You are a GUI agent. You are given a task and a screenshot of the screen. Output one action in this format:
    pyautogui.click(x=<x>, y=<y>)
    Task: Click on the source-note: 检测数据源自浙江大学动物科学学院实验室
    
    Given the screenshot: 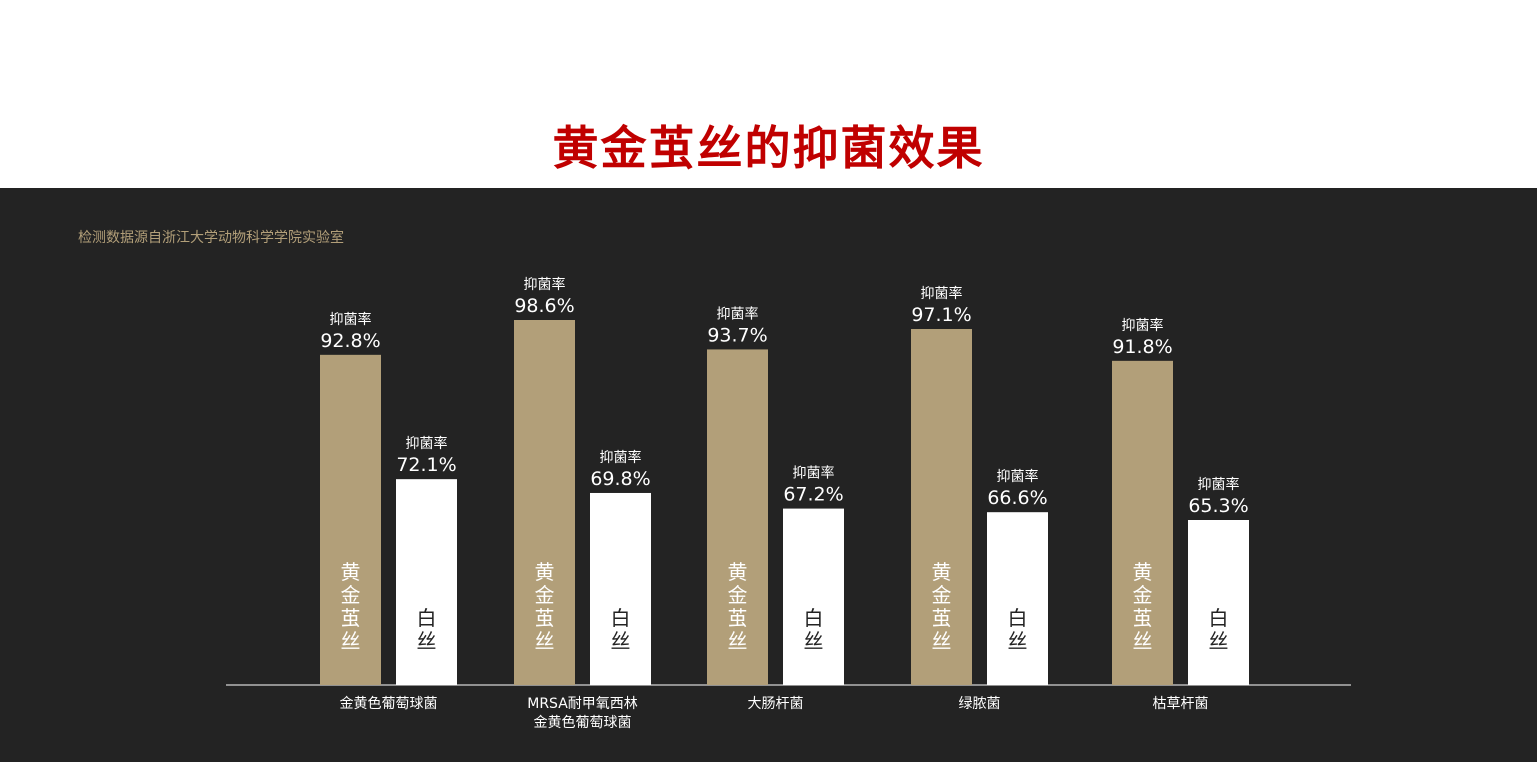 What is the action you would take?
    pyautogui.click(x=211, y=238)
    